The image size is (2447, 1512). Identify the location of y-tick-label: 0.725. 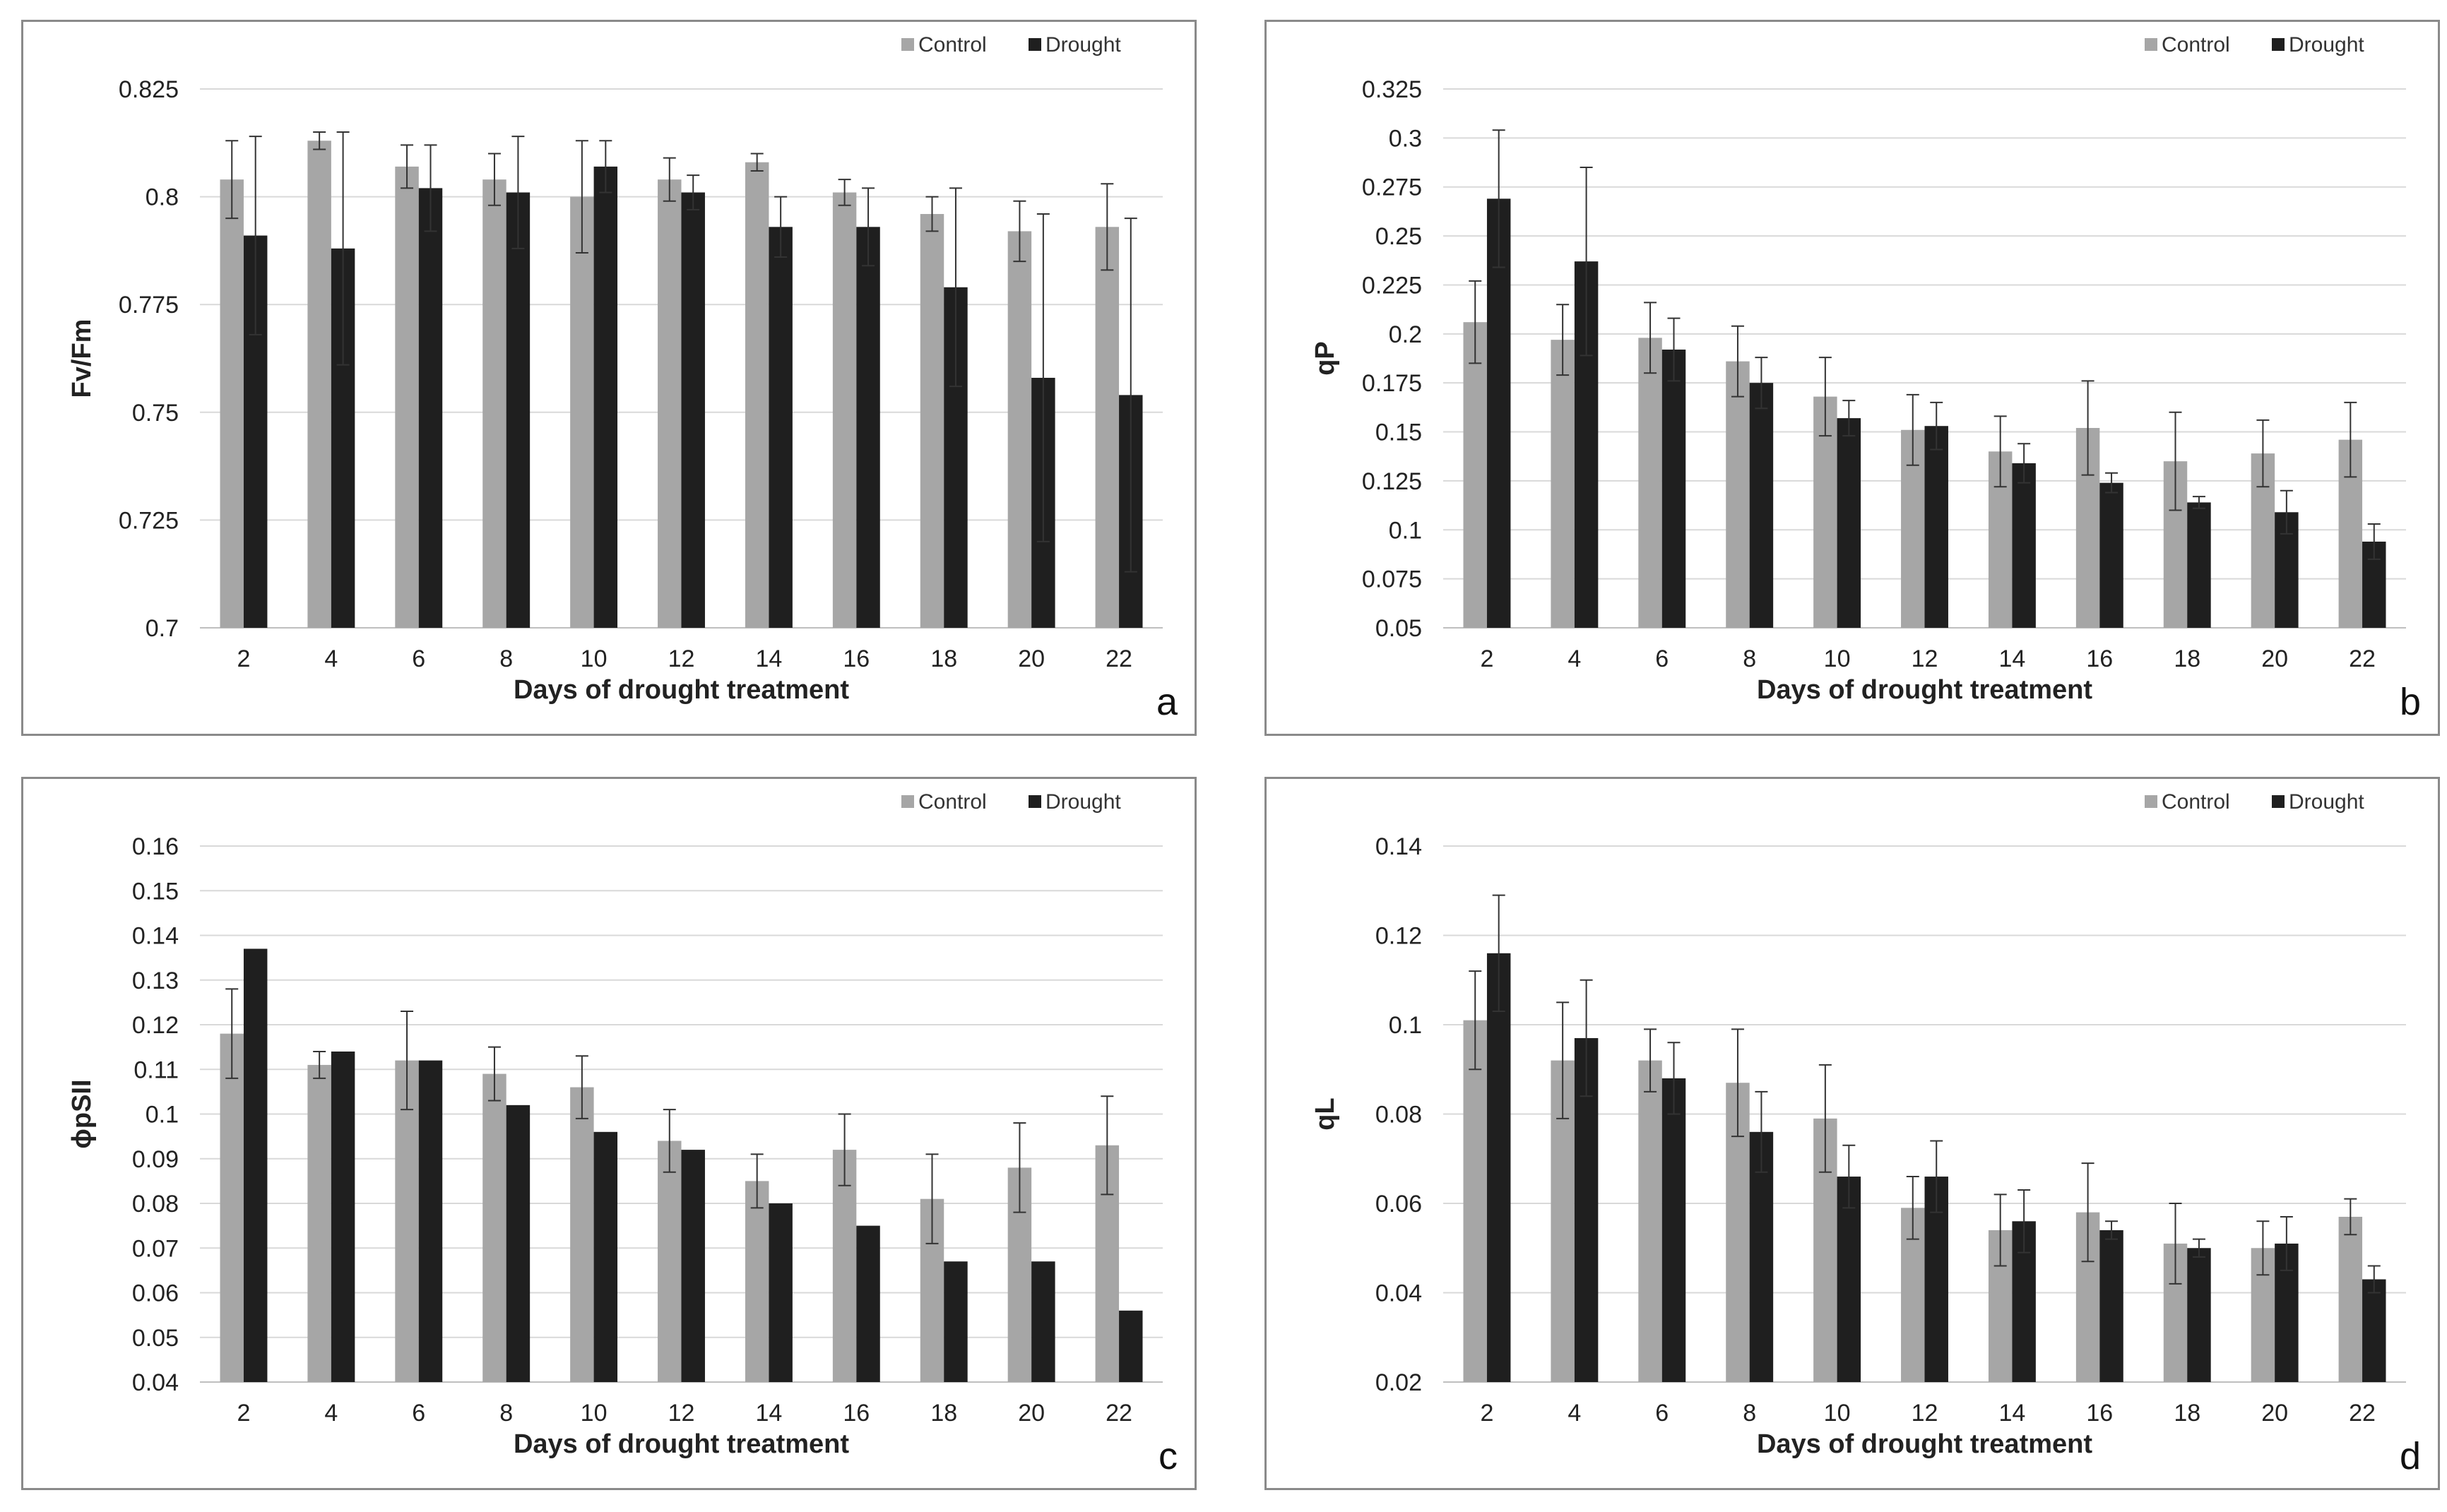
(149, 520).